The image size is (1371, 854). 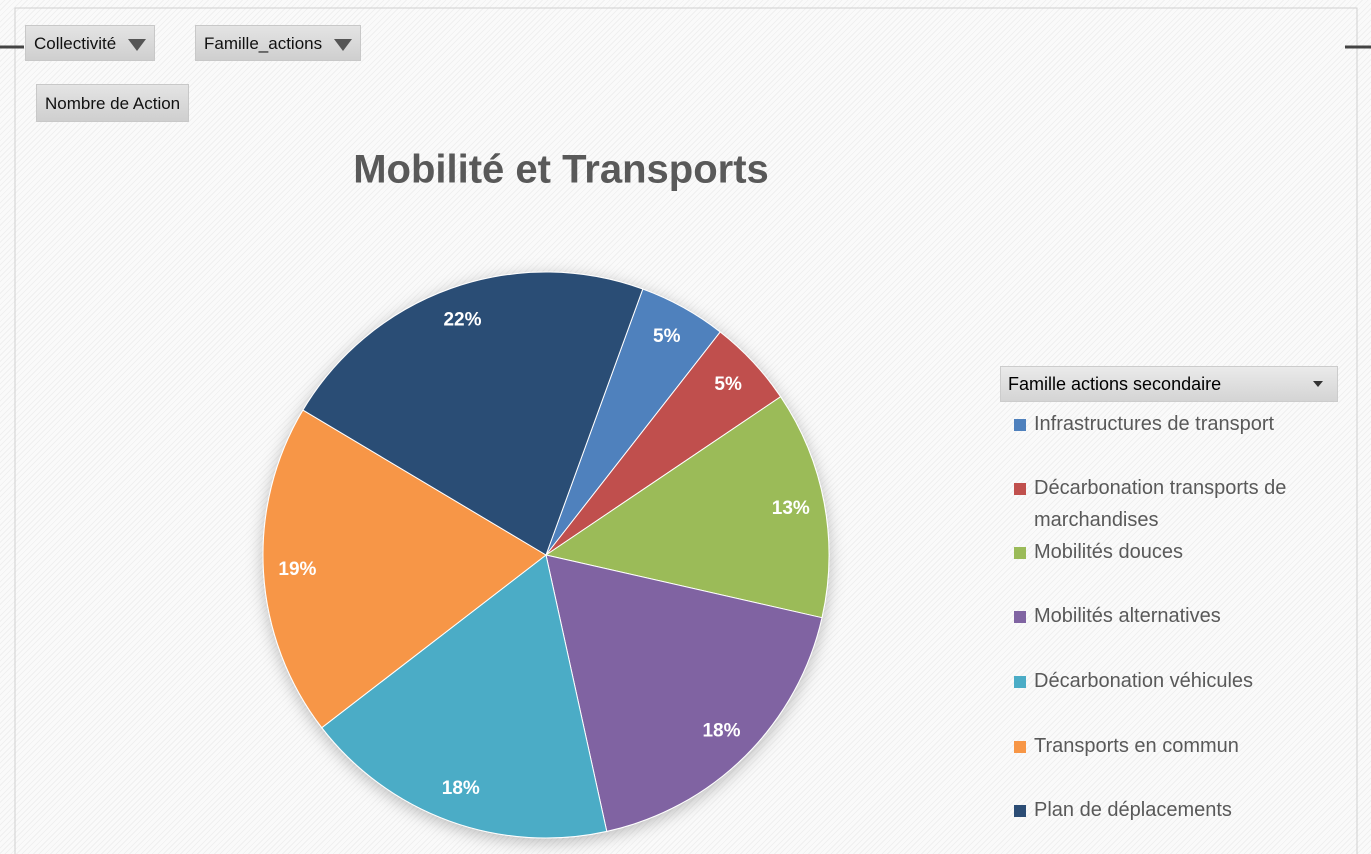 I want to click on data-label: 19%, so click(x=297, y=569).